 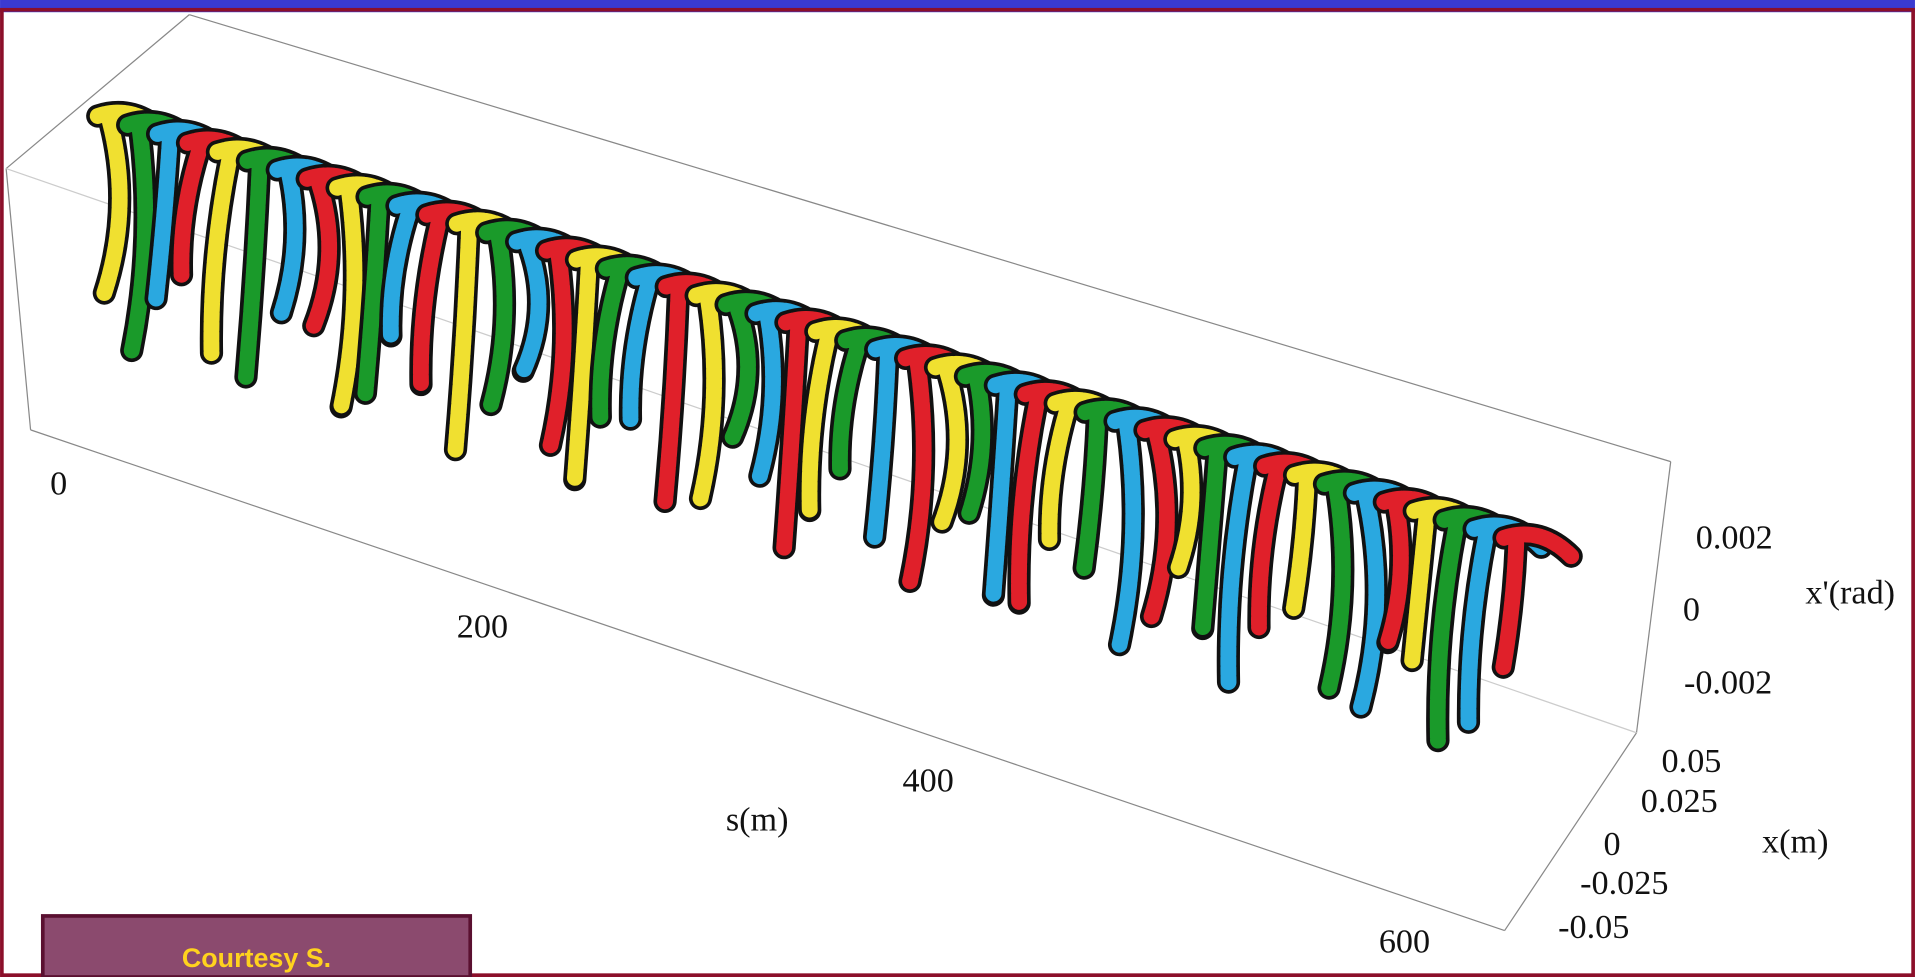 I want to click on axis-title: x(m), so click(x=1795, y=841).